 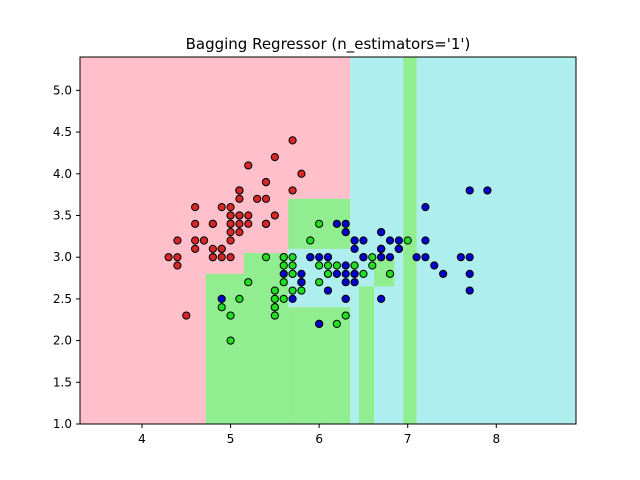 What do you see at coordinates (62, 174) in the screenshot?
I see `y-tick-label: 4.0` at bounding box center [62, 174].